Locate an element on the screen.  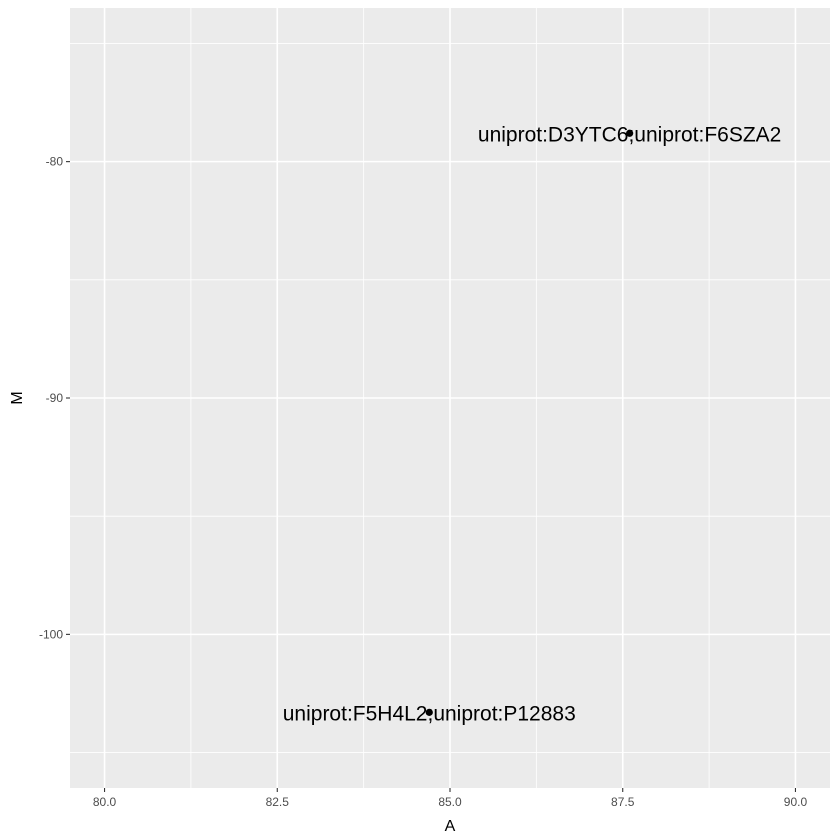
y-tick-label: -90 is located at coordinates (55, 398).